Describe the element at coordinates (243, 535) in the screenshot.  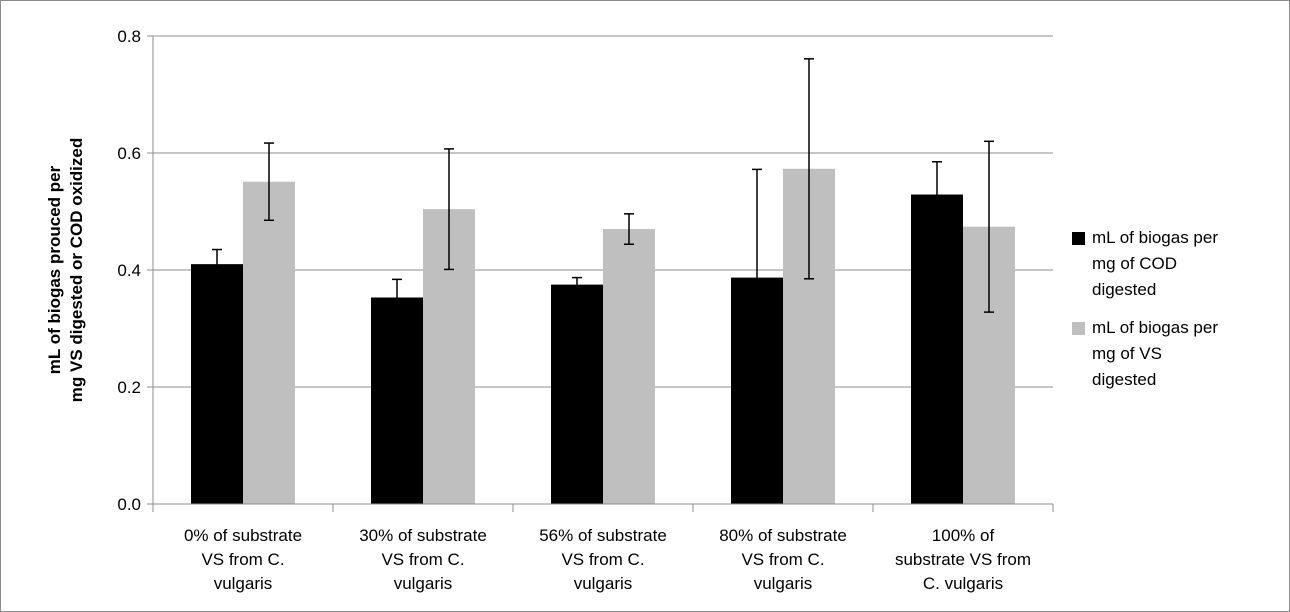
I see `x-tick-label-line: 0% of substrate` at that location.